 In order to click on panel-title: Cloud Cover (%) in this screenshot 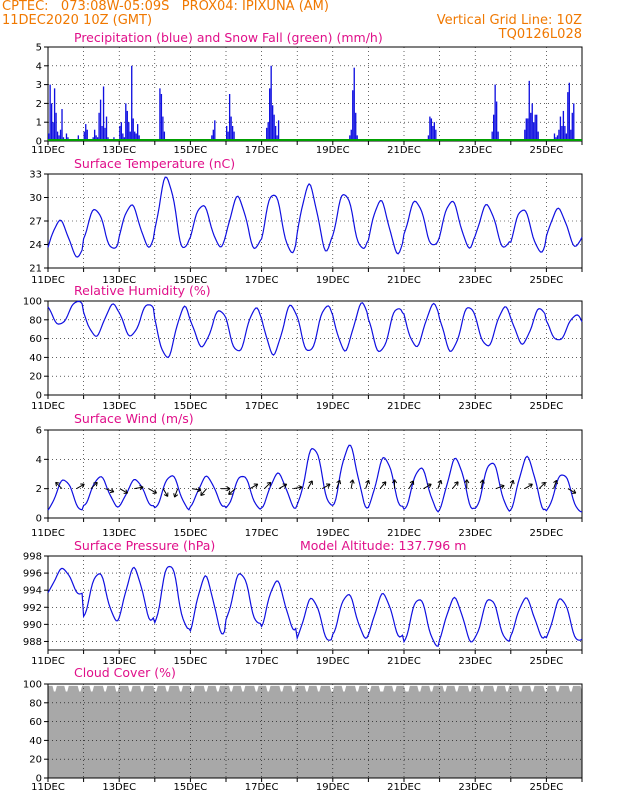, I will do `click(125, 672)`.